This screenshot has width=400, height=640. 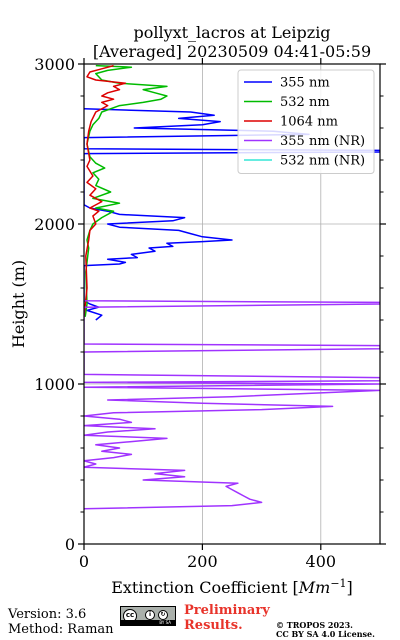 I want to click on x-tick-label: 0, so click(x=84, y=561).